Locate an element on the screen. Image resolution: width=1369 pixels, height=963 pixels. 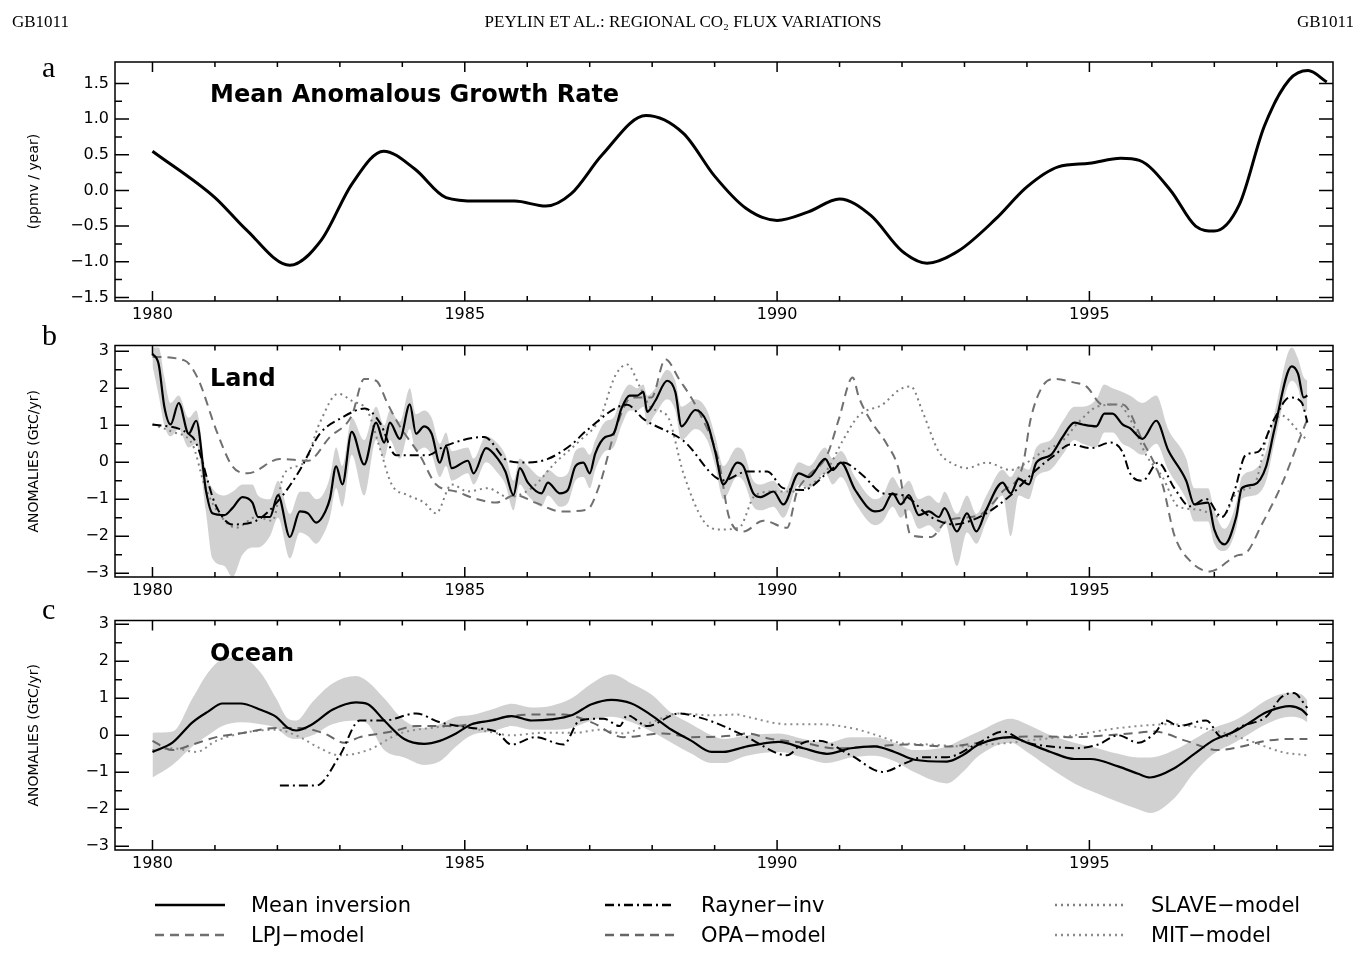
legend-label: Mean inversion is located at coordinates (331, 905).